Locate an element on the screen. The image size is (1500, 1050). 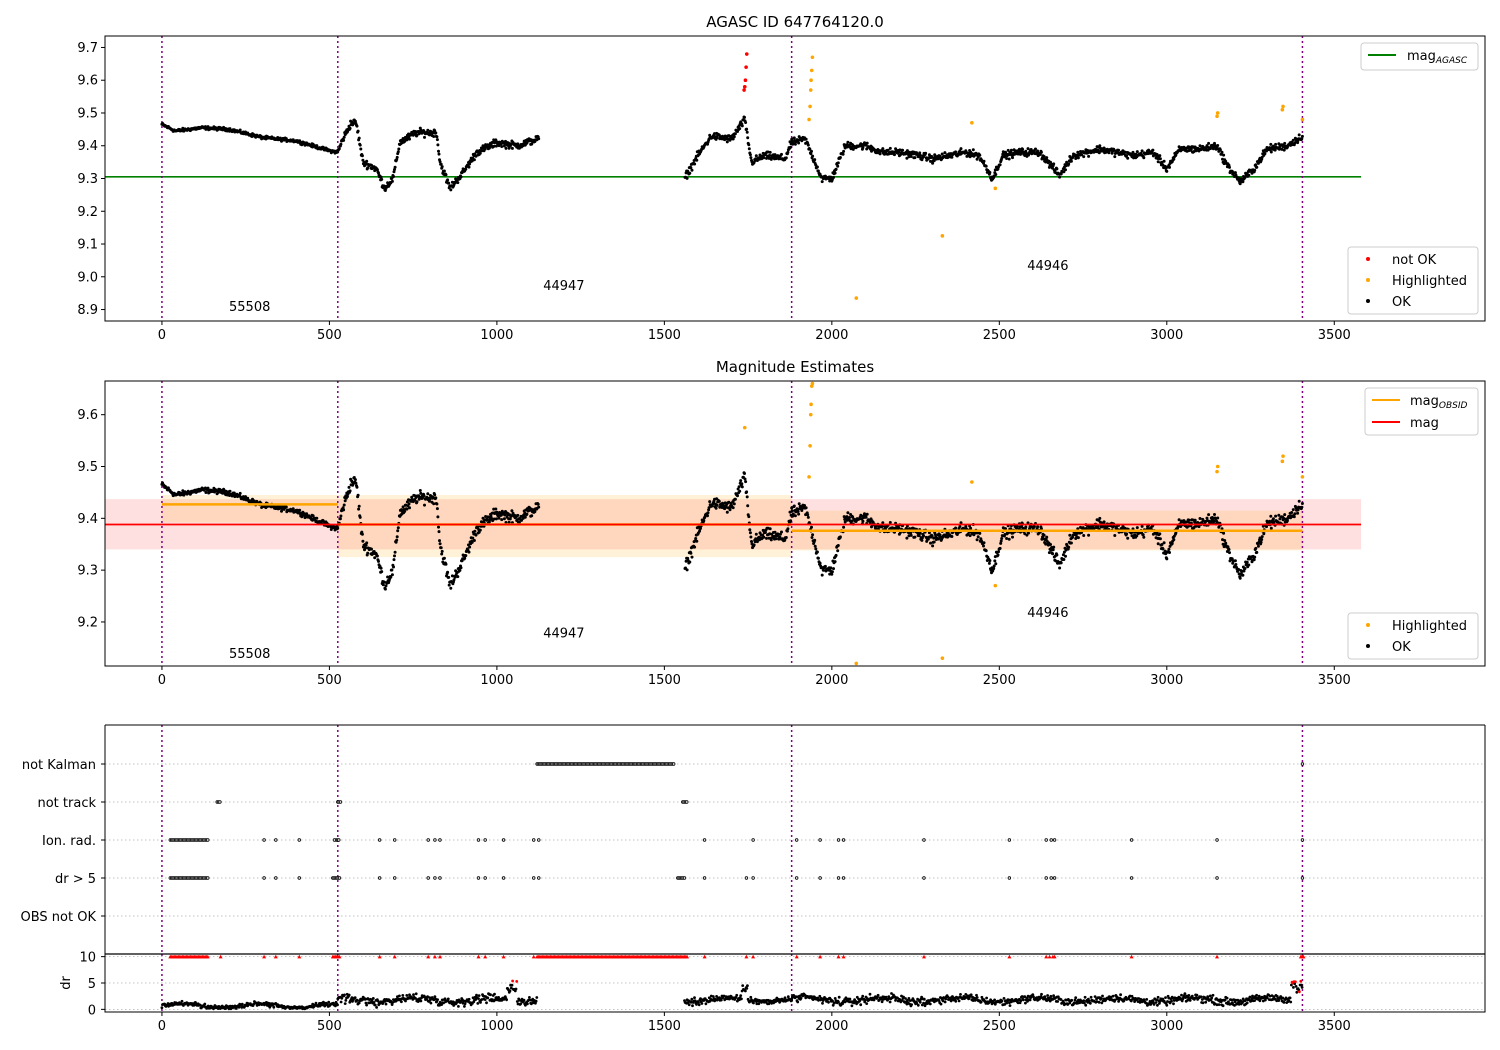
panel2-obsid-label: 44946 is located at coordinates (1047, 613).